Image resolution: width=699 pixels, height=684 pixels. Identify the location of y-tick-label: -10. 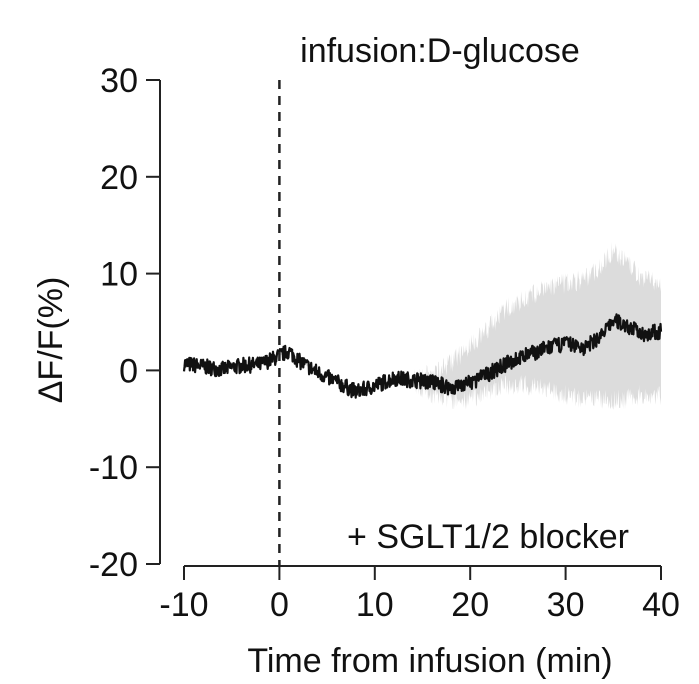
(113, 468).